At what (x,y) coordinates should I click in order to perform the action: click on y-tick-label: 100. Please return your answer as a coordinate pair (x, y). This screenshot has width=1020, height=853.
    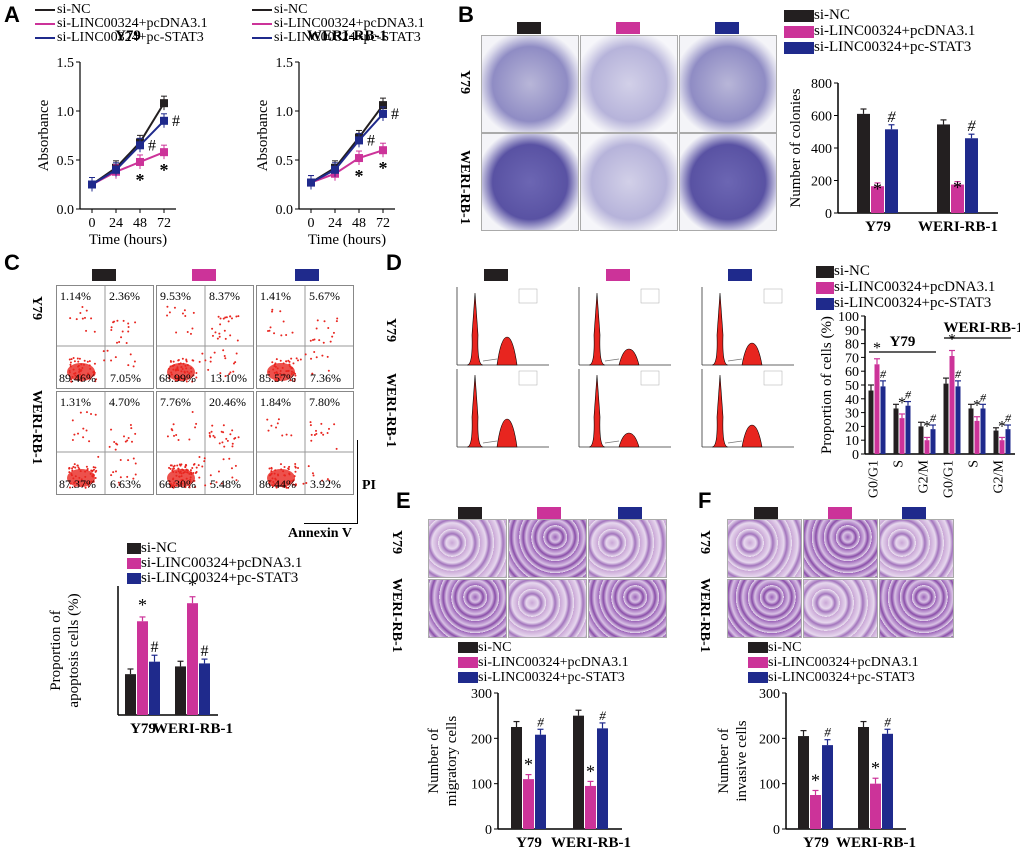
    Looking at the image, I should click on (769, 785).